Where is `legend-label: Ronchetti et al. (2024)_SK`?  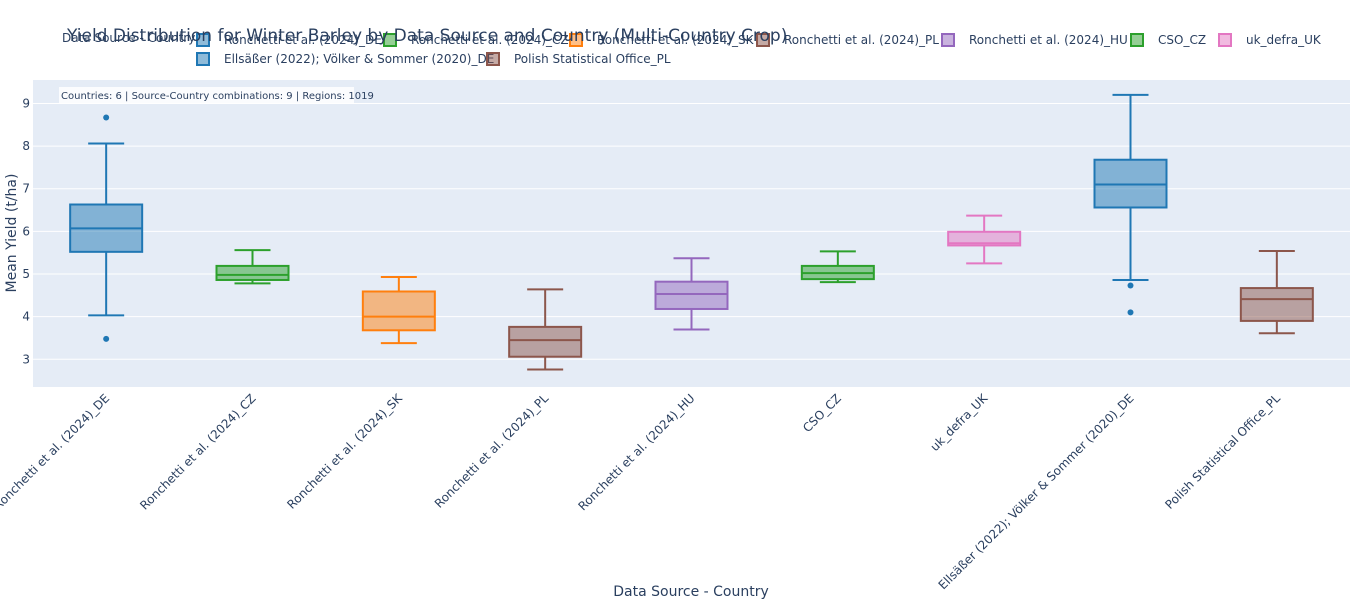
legend-label: Ronchetti et al. (2024)_SK is located at coordinates (676, 40).